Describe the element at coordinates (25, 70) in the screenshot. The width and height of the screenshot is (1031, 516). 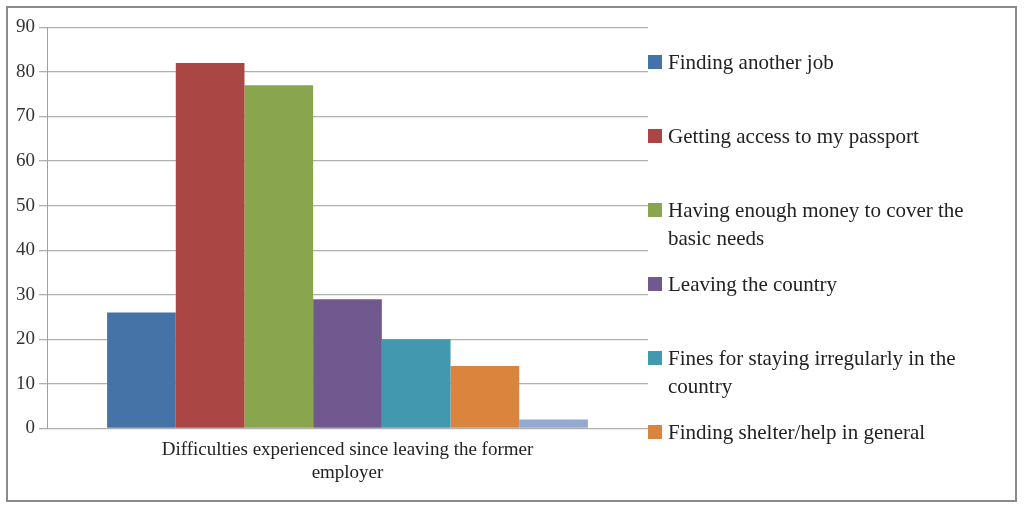
I see `y-tick-label: 80` at that location.